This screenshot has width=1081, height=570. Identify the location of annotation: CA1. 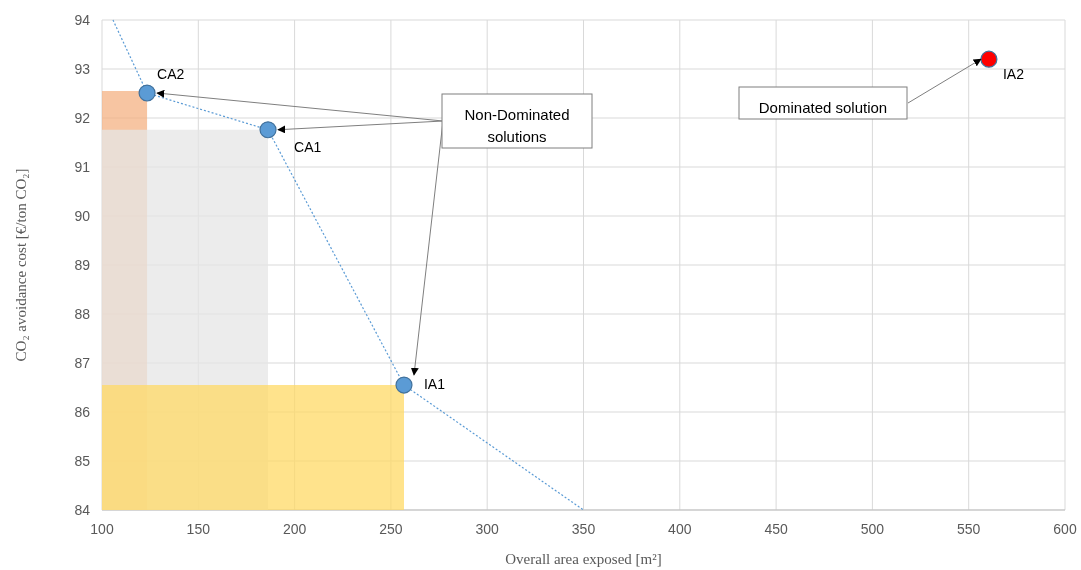
(308, 146).